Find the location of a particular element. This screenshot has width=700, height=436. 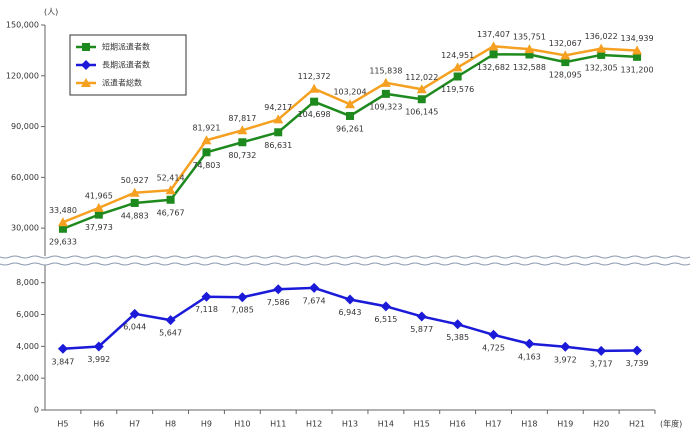

y-tick-label: 120,000 is located at coordinates (22, 75).